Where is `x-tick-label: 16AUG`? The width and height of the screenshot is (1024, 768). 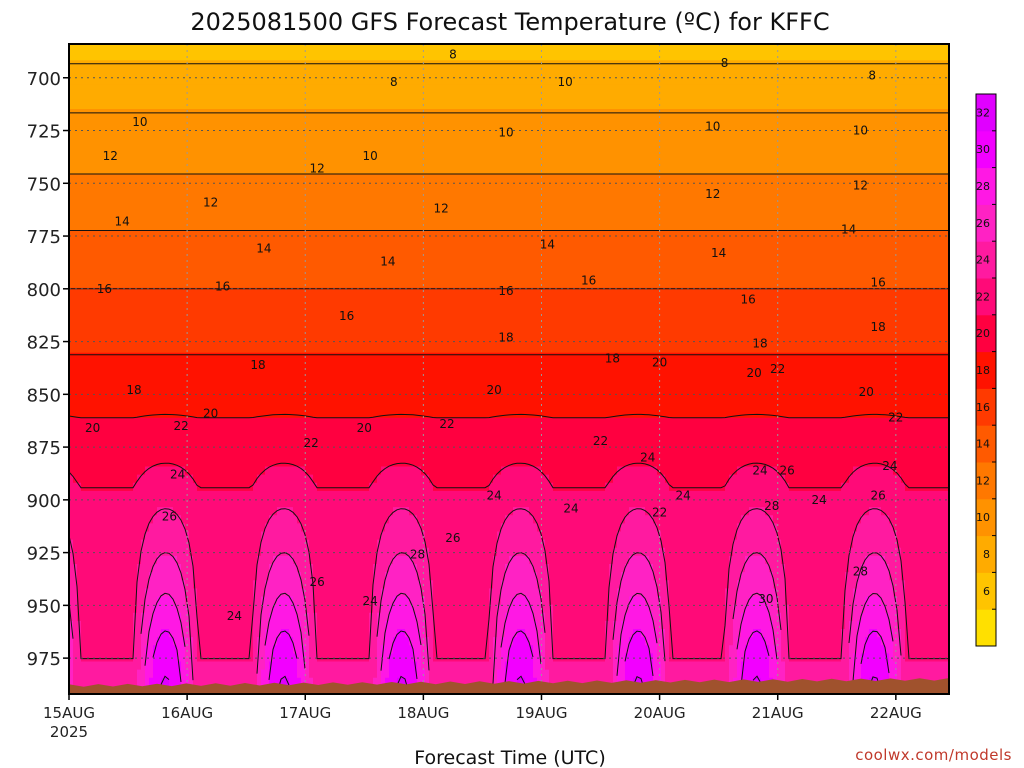 x-tick-label: 16AUG is located at coordinates (187, 713).